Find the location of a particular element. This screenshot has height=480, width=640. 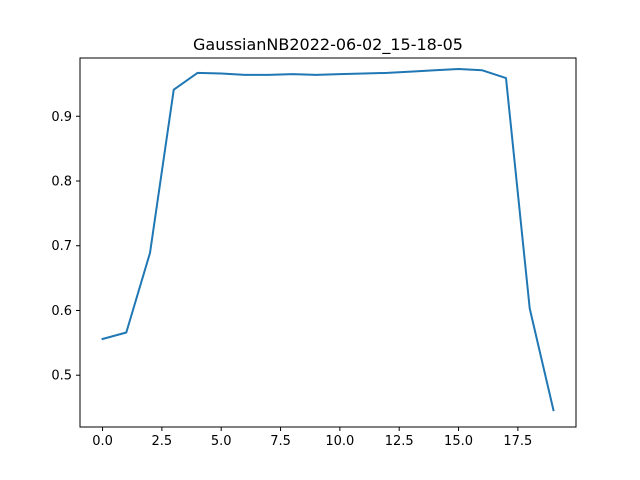

y-tick-label: 0.8 is located at coordinates (61, 182).